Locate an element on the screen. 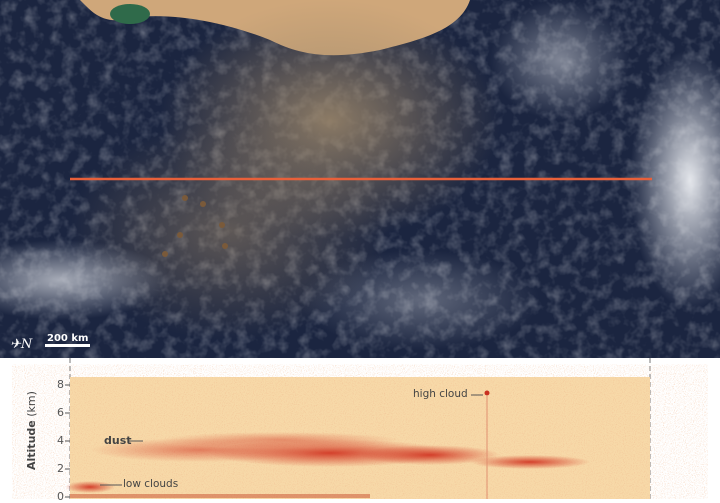  y-tick: 0 is located at coordinates (60, 496).